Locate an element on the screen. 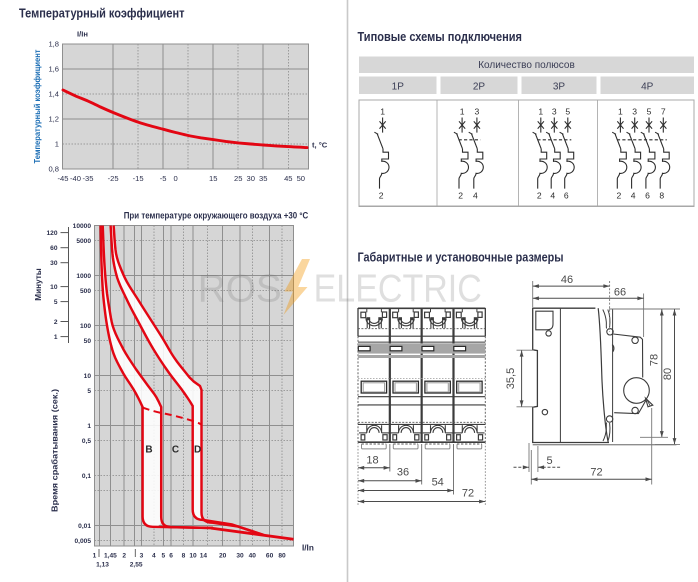 The image size is (698, 582). svg-text: 78 is located at coordinates (655, 360).